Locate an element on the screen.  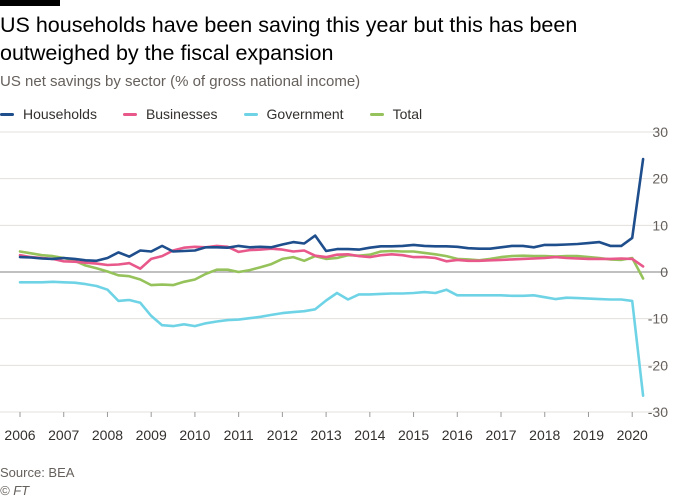
legend: Households Businesses Government Total is located at coordinates (224, 114).